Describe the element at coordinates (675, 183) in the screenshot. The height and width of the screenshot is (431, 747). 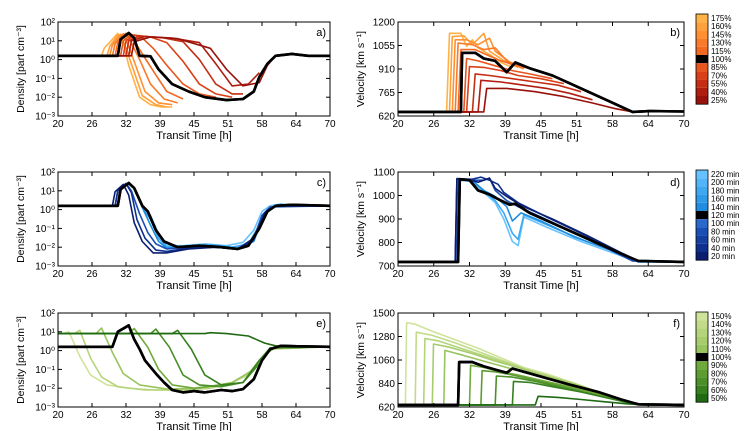
I see `panel-label: d)` at that location.